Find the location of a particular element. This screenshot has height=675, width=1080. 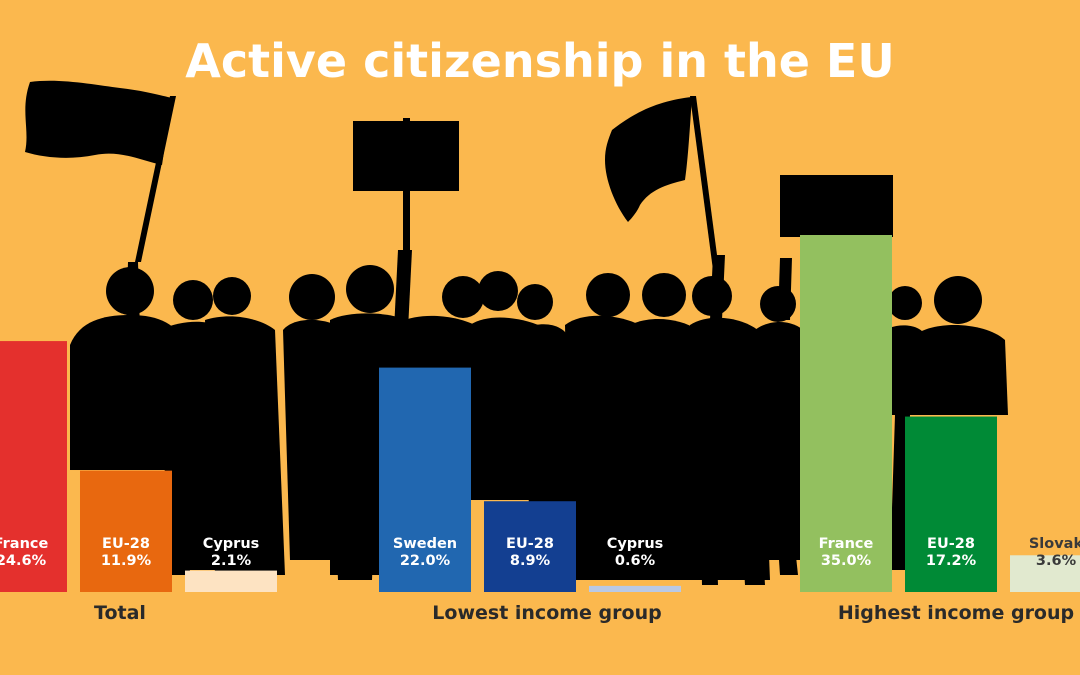

bar-value-label: 17.2% is located at coordinates (951, 561).